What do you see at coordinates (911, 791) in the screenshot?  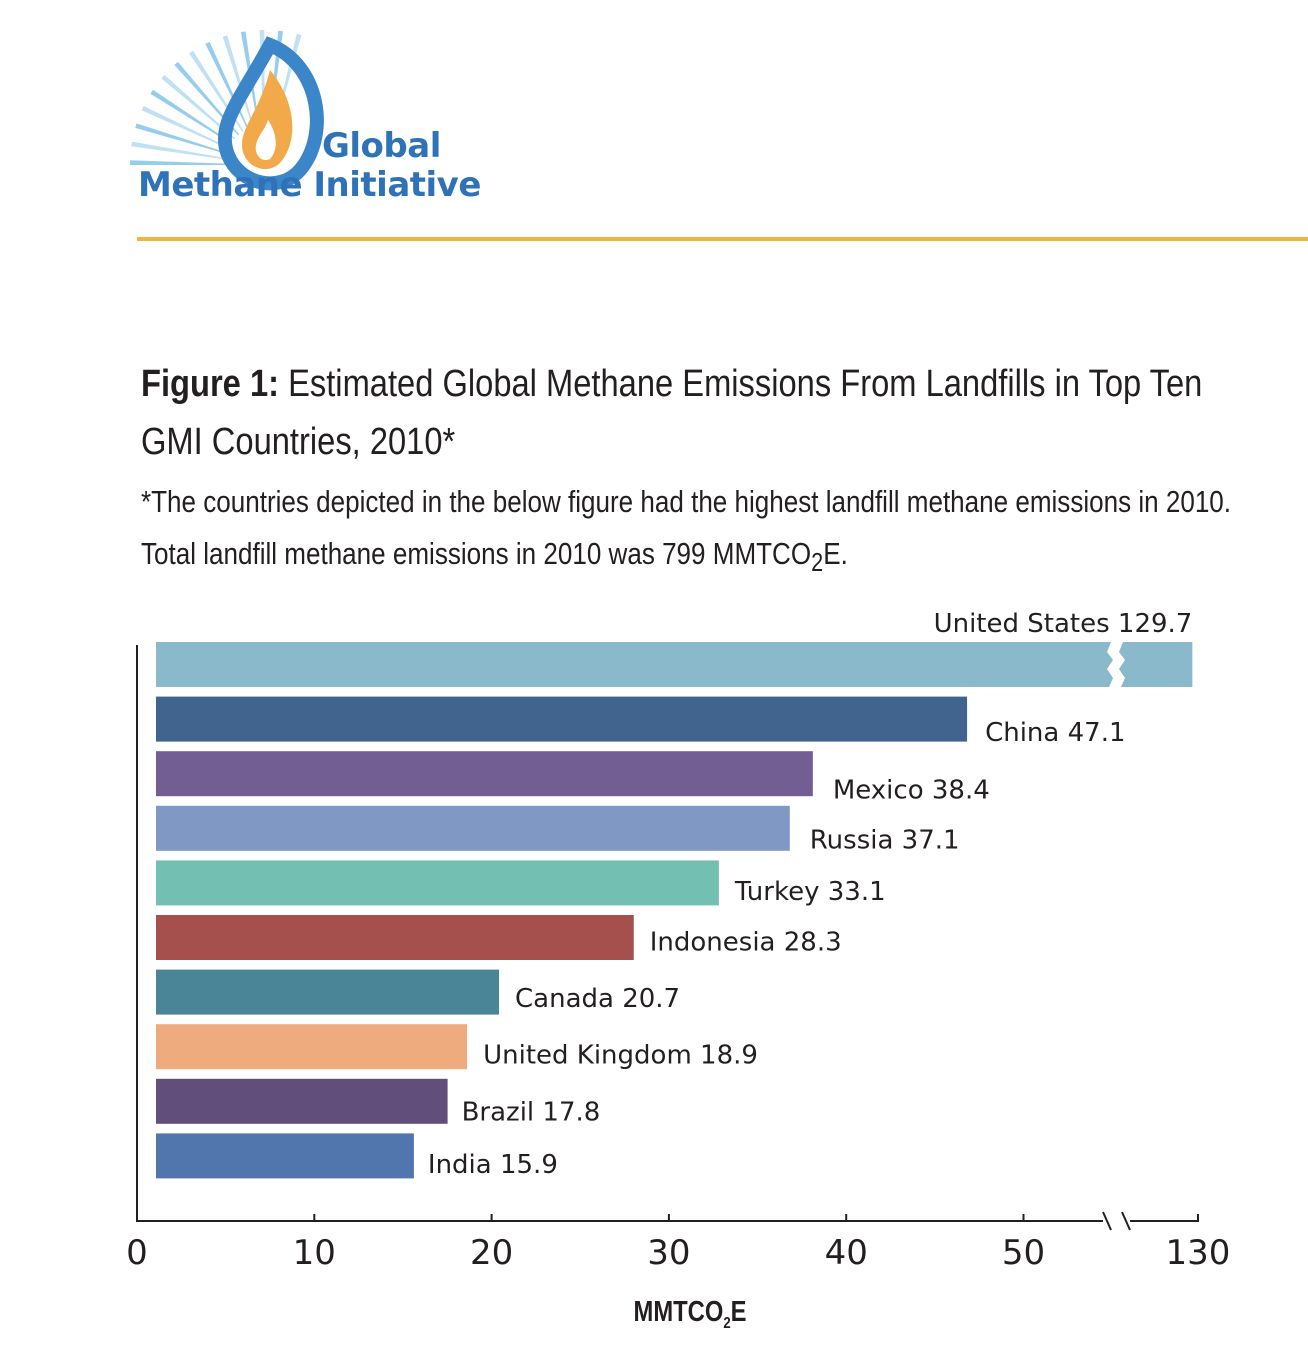 I see `bar-data-label: Mexico 38.4` at bounding box center [911, 791].